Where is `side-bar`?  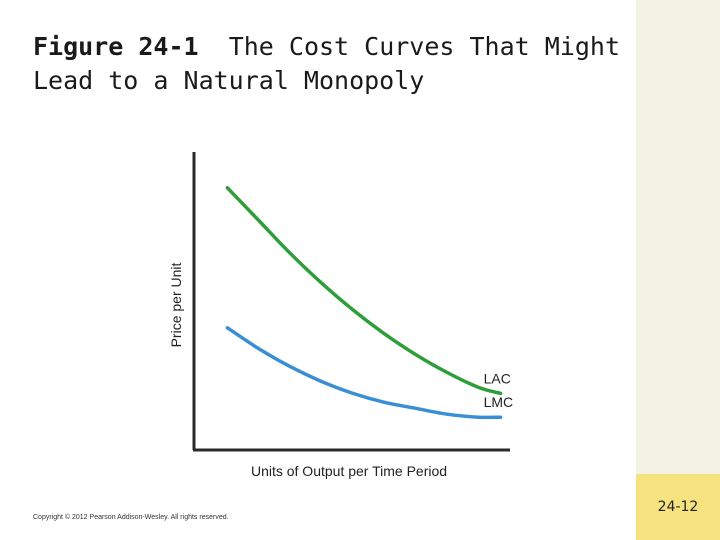
side-bar is located at coordinates (678, 237).